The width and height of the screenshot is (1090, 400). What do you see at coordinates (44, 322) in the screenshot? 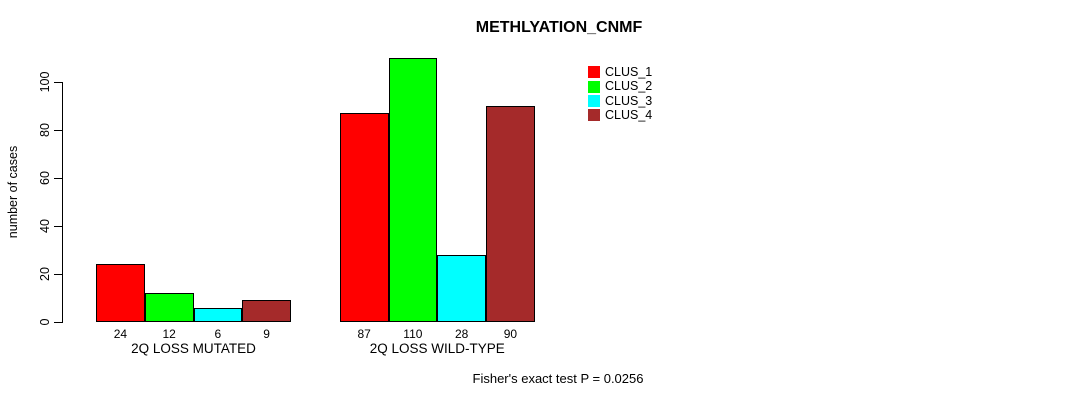
I see `y-tick-label: 0` at bounding box center [44, 322].